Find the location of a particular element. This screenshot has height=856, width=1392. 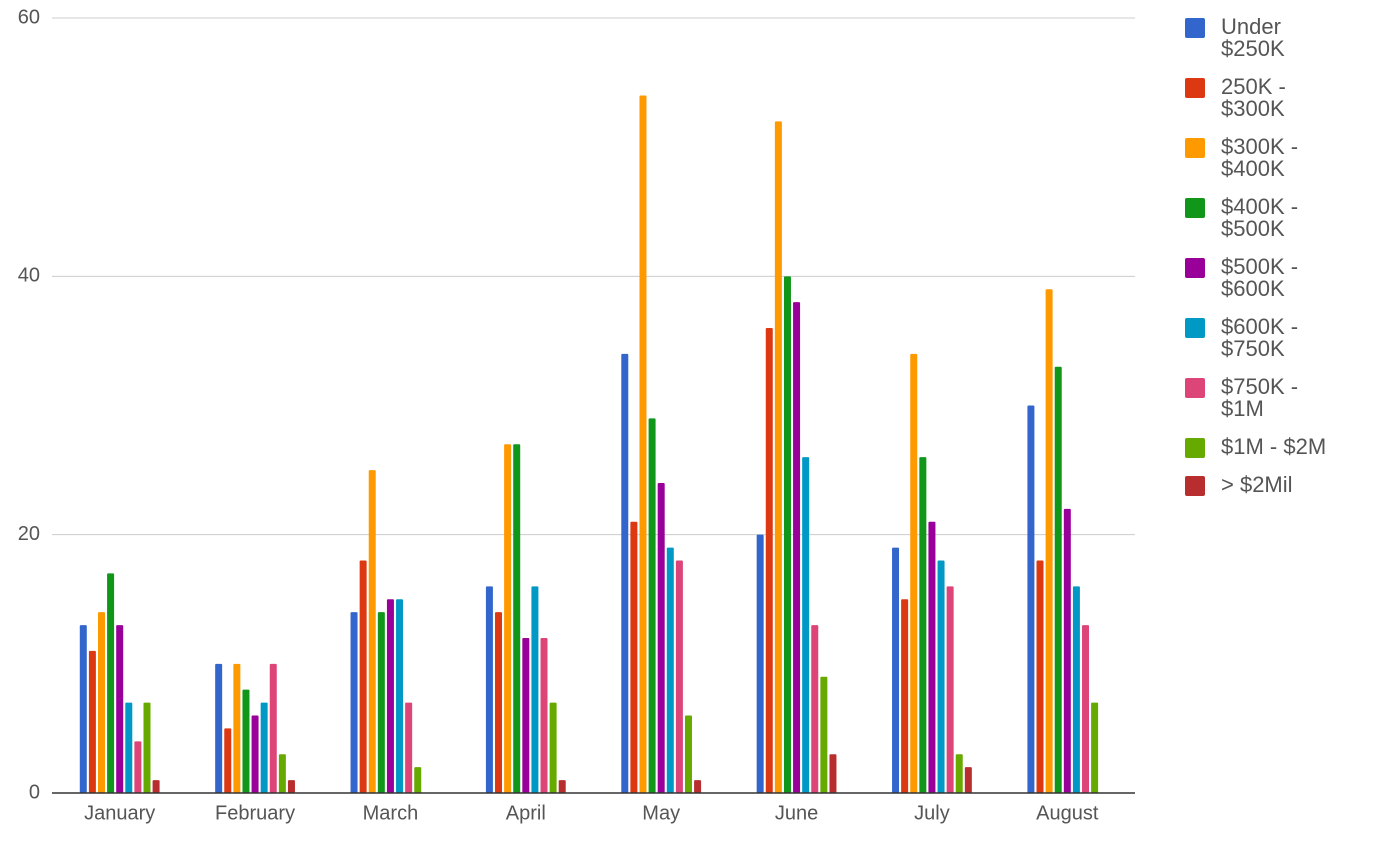

x-tick-label: February is located at coordinates (255, 813).